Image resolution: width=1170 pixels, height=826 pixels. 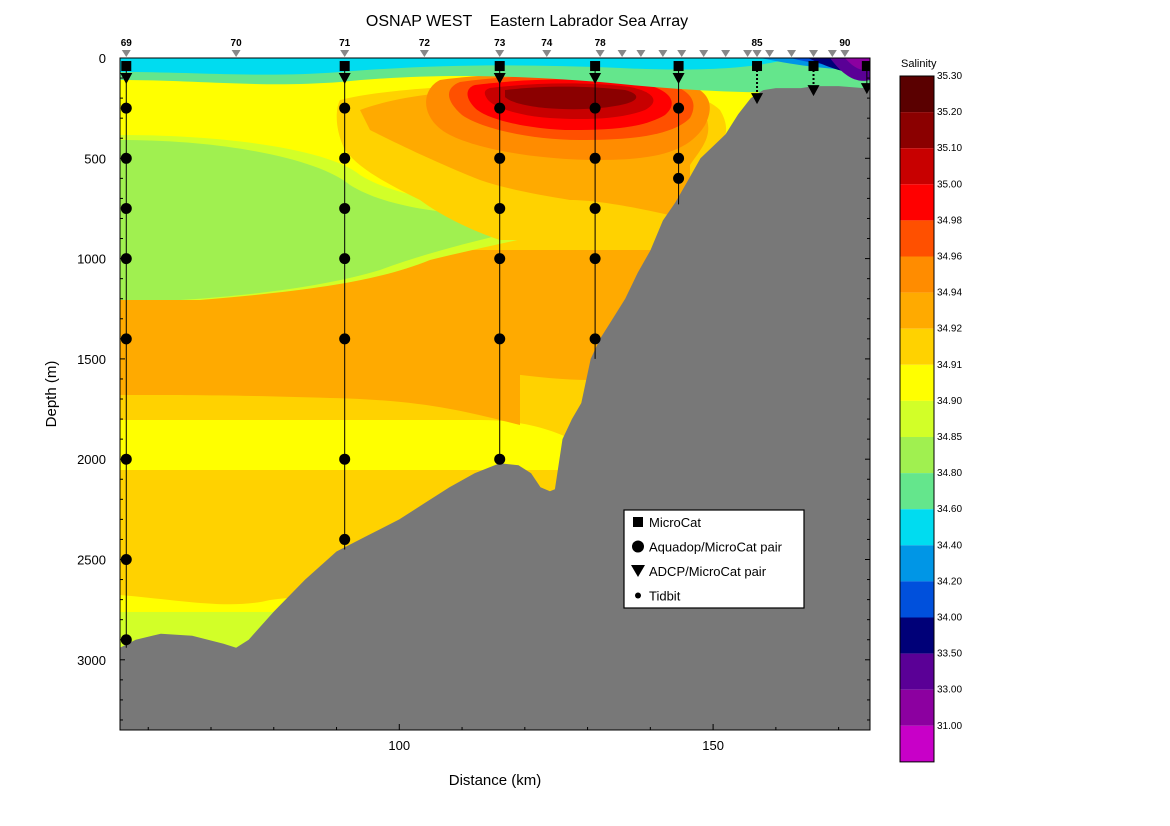 I want to click on colorbar-label-34.00: 34.00, so click(x=949, y=618).